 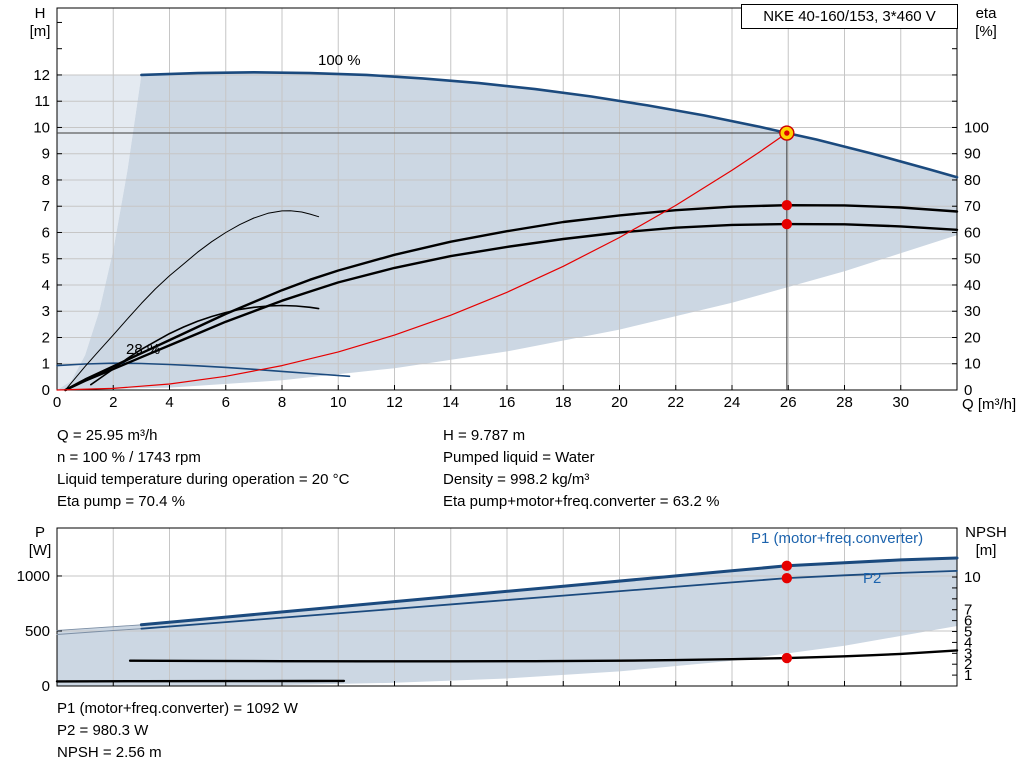 What do you see at coordinates (42, 101) in the screenshot?
I see `left-tick-label: 11` at bounding box center [42, 101].